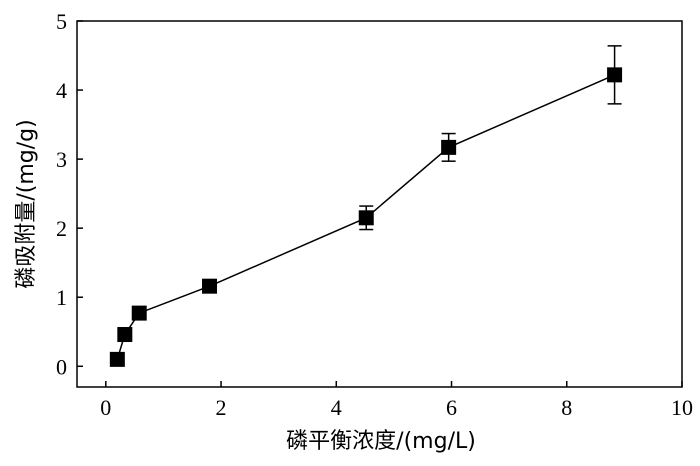 This screenshot has height=466, width=700. What do you see at coordinates (61, 90) in the screenshot?
I see `y-tick-label: 4` at bounding box center [61, 90].